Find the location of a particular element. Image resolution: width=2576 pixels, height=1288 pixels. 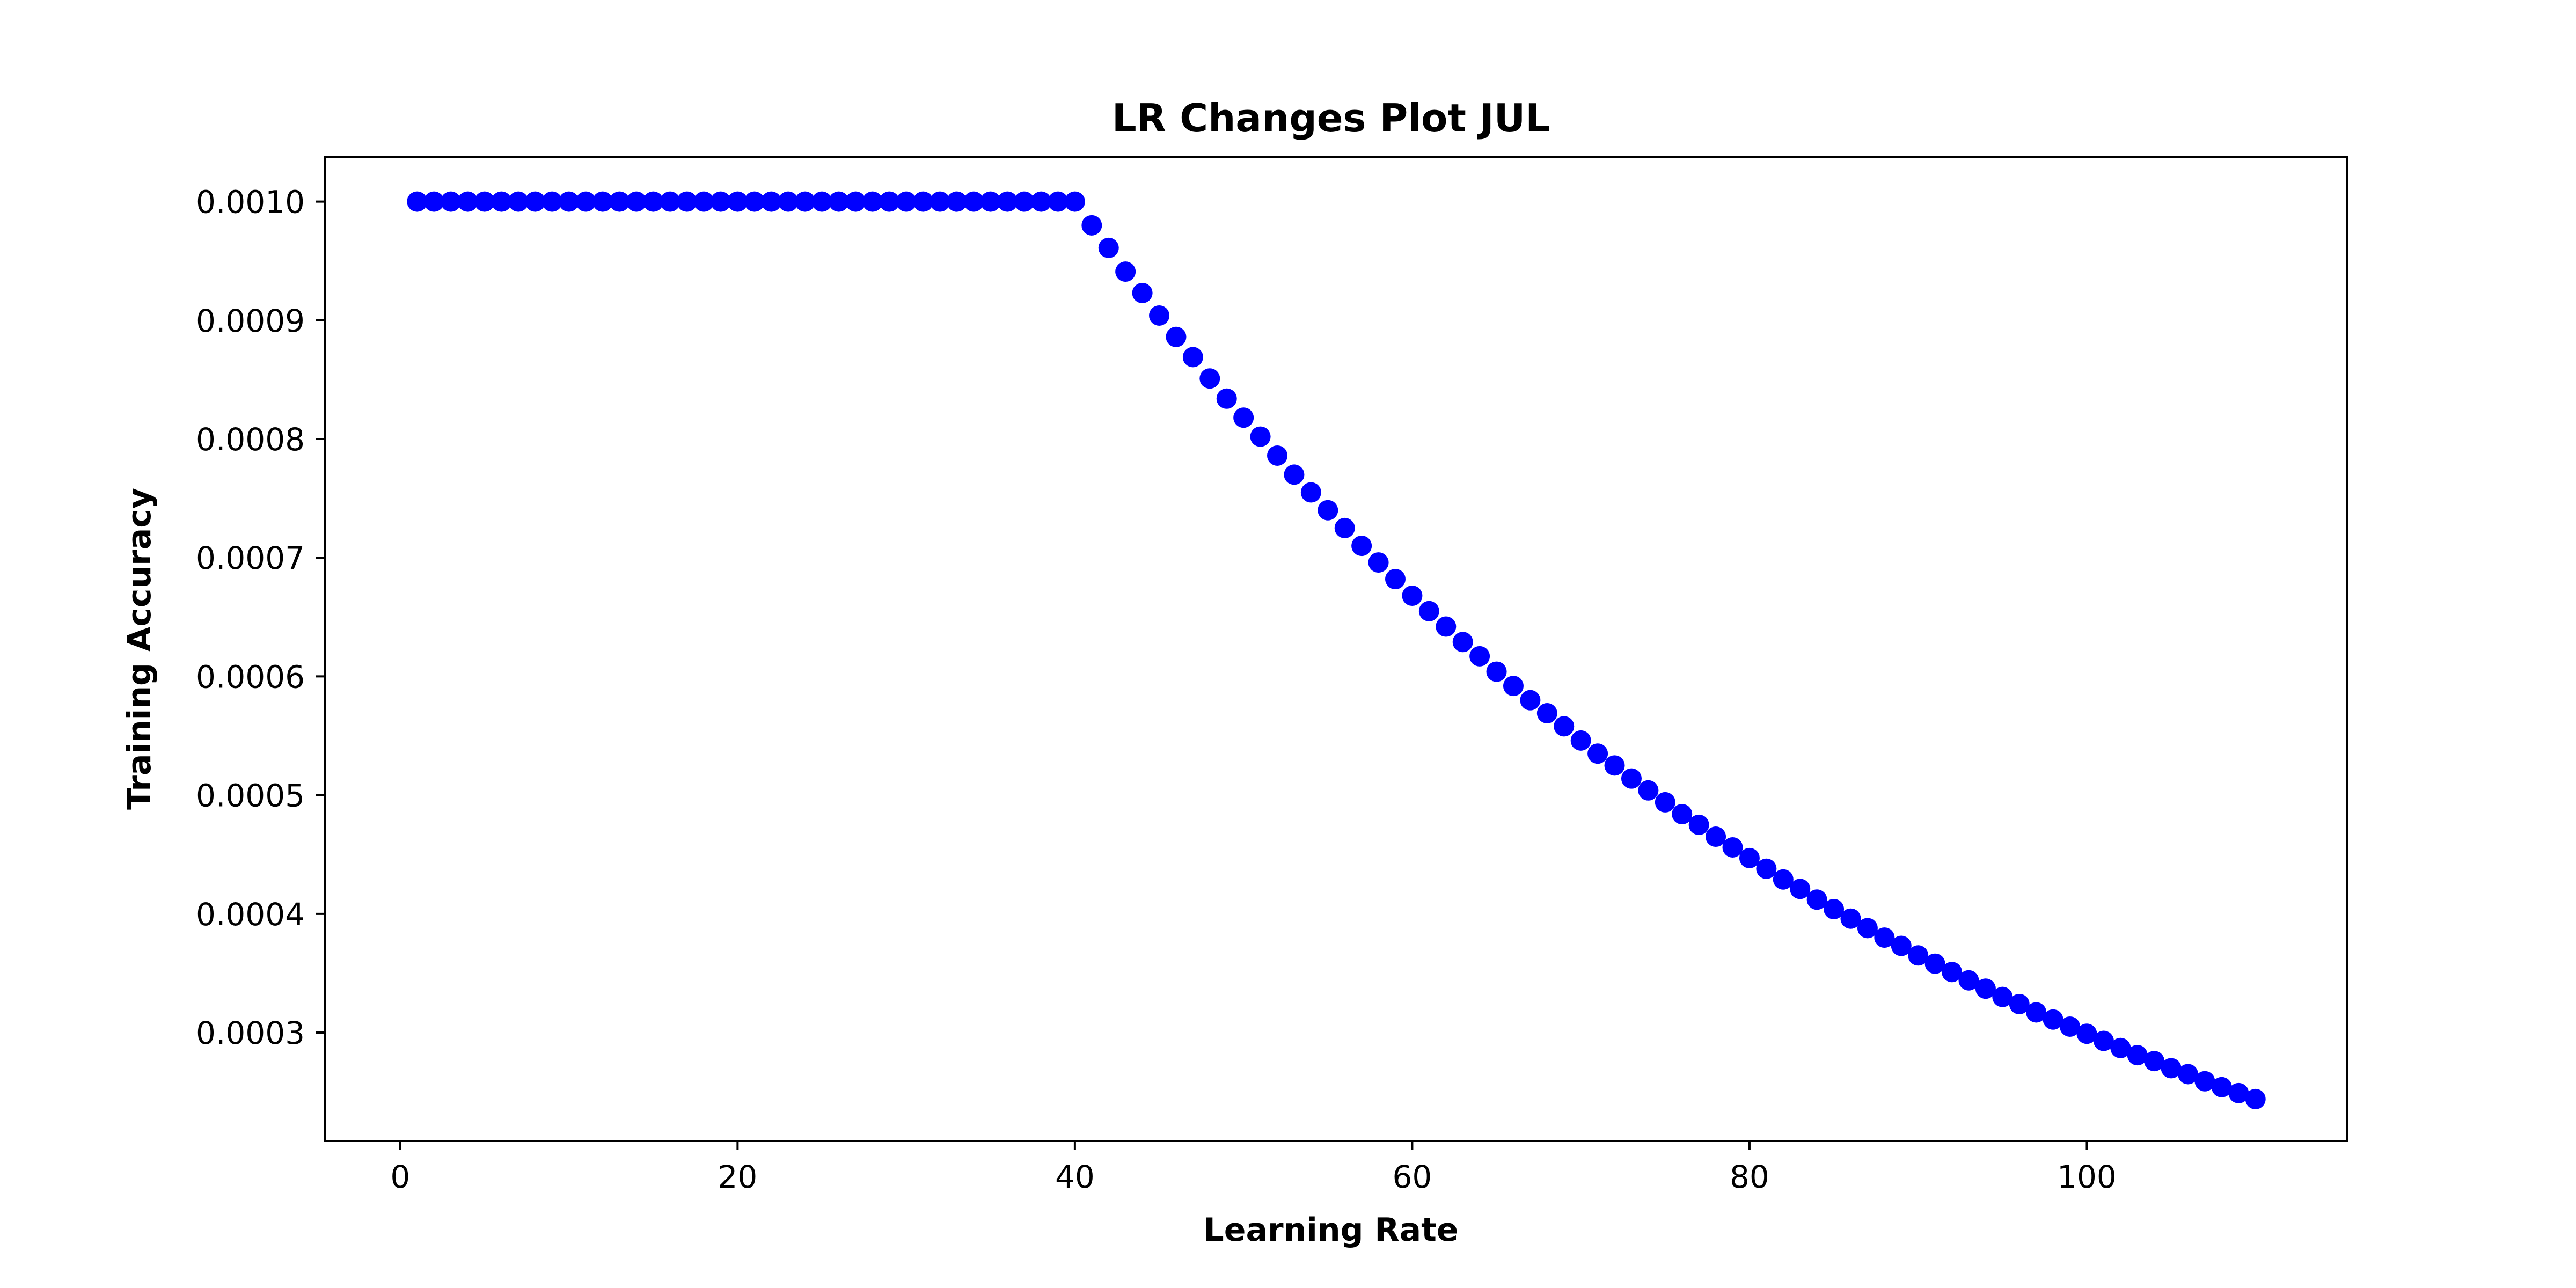

x-tick-label: 20 is located at coordinates (737, 1177).